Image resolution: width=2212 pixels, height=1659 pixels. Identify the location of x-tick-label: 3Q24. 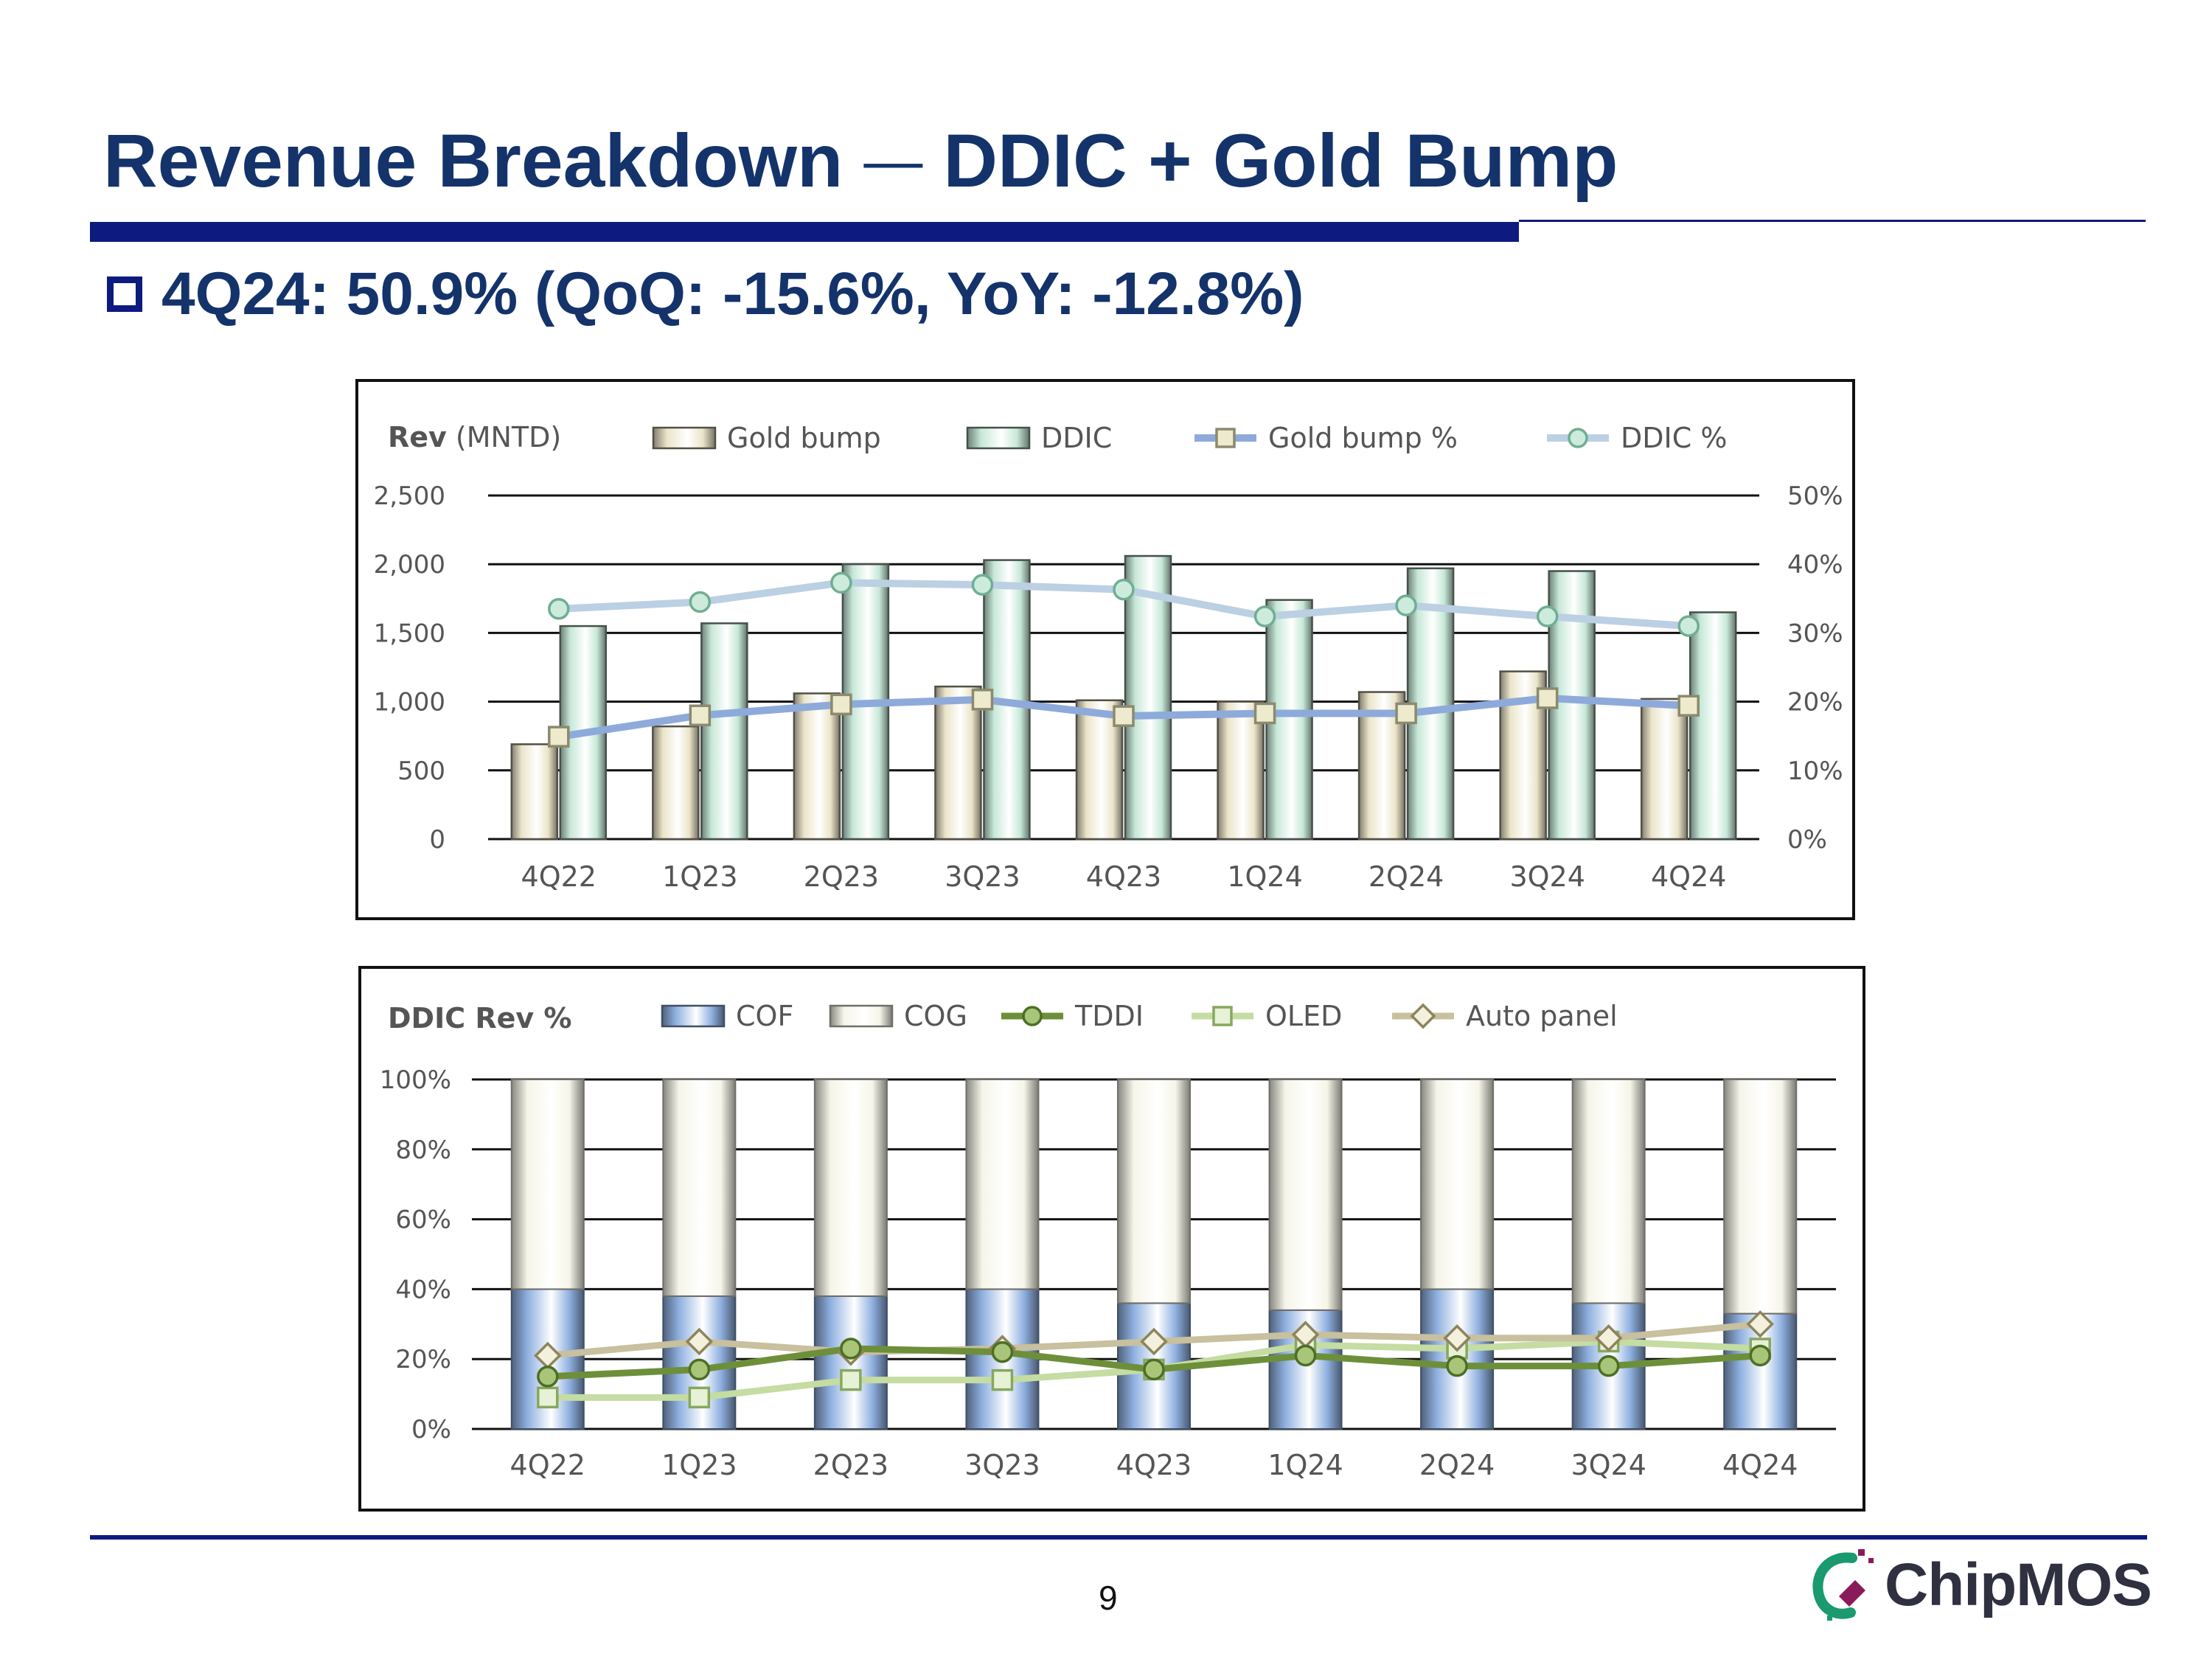
(1547, 876).